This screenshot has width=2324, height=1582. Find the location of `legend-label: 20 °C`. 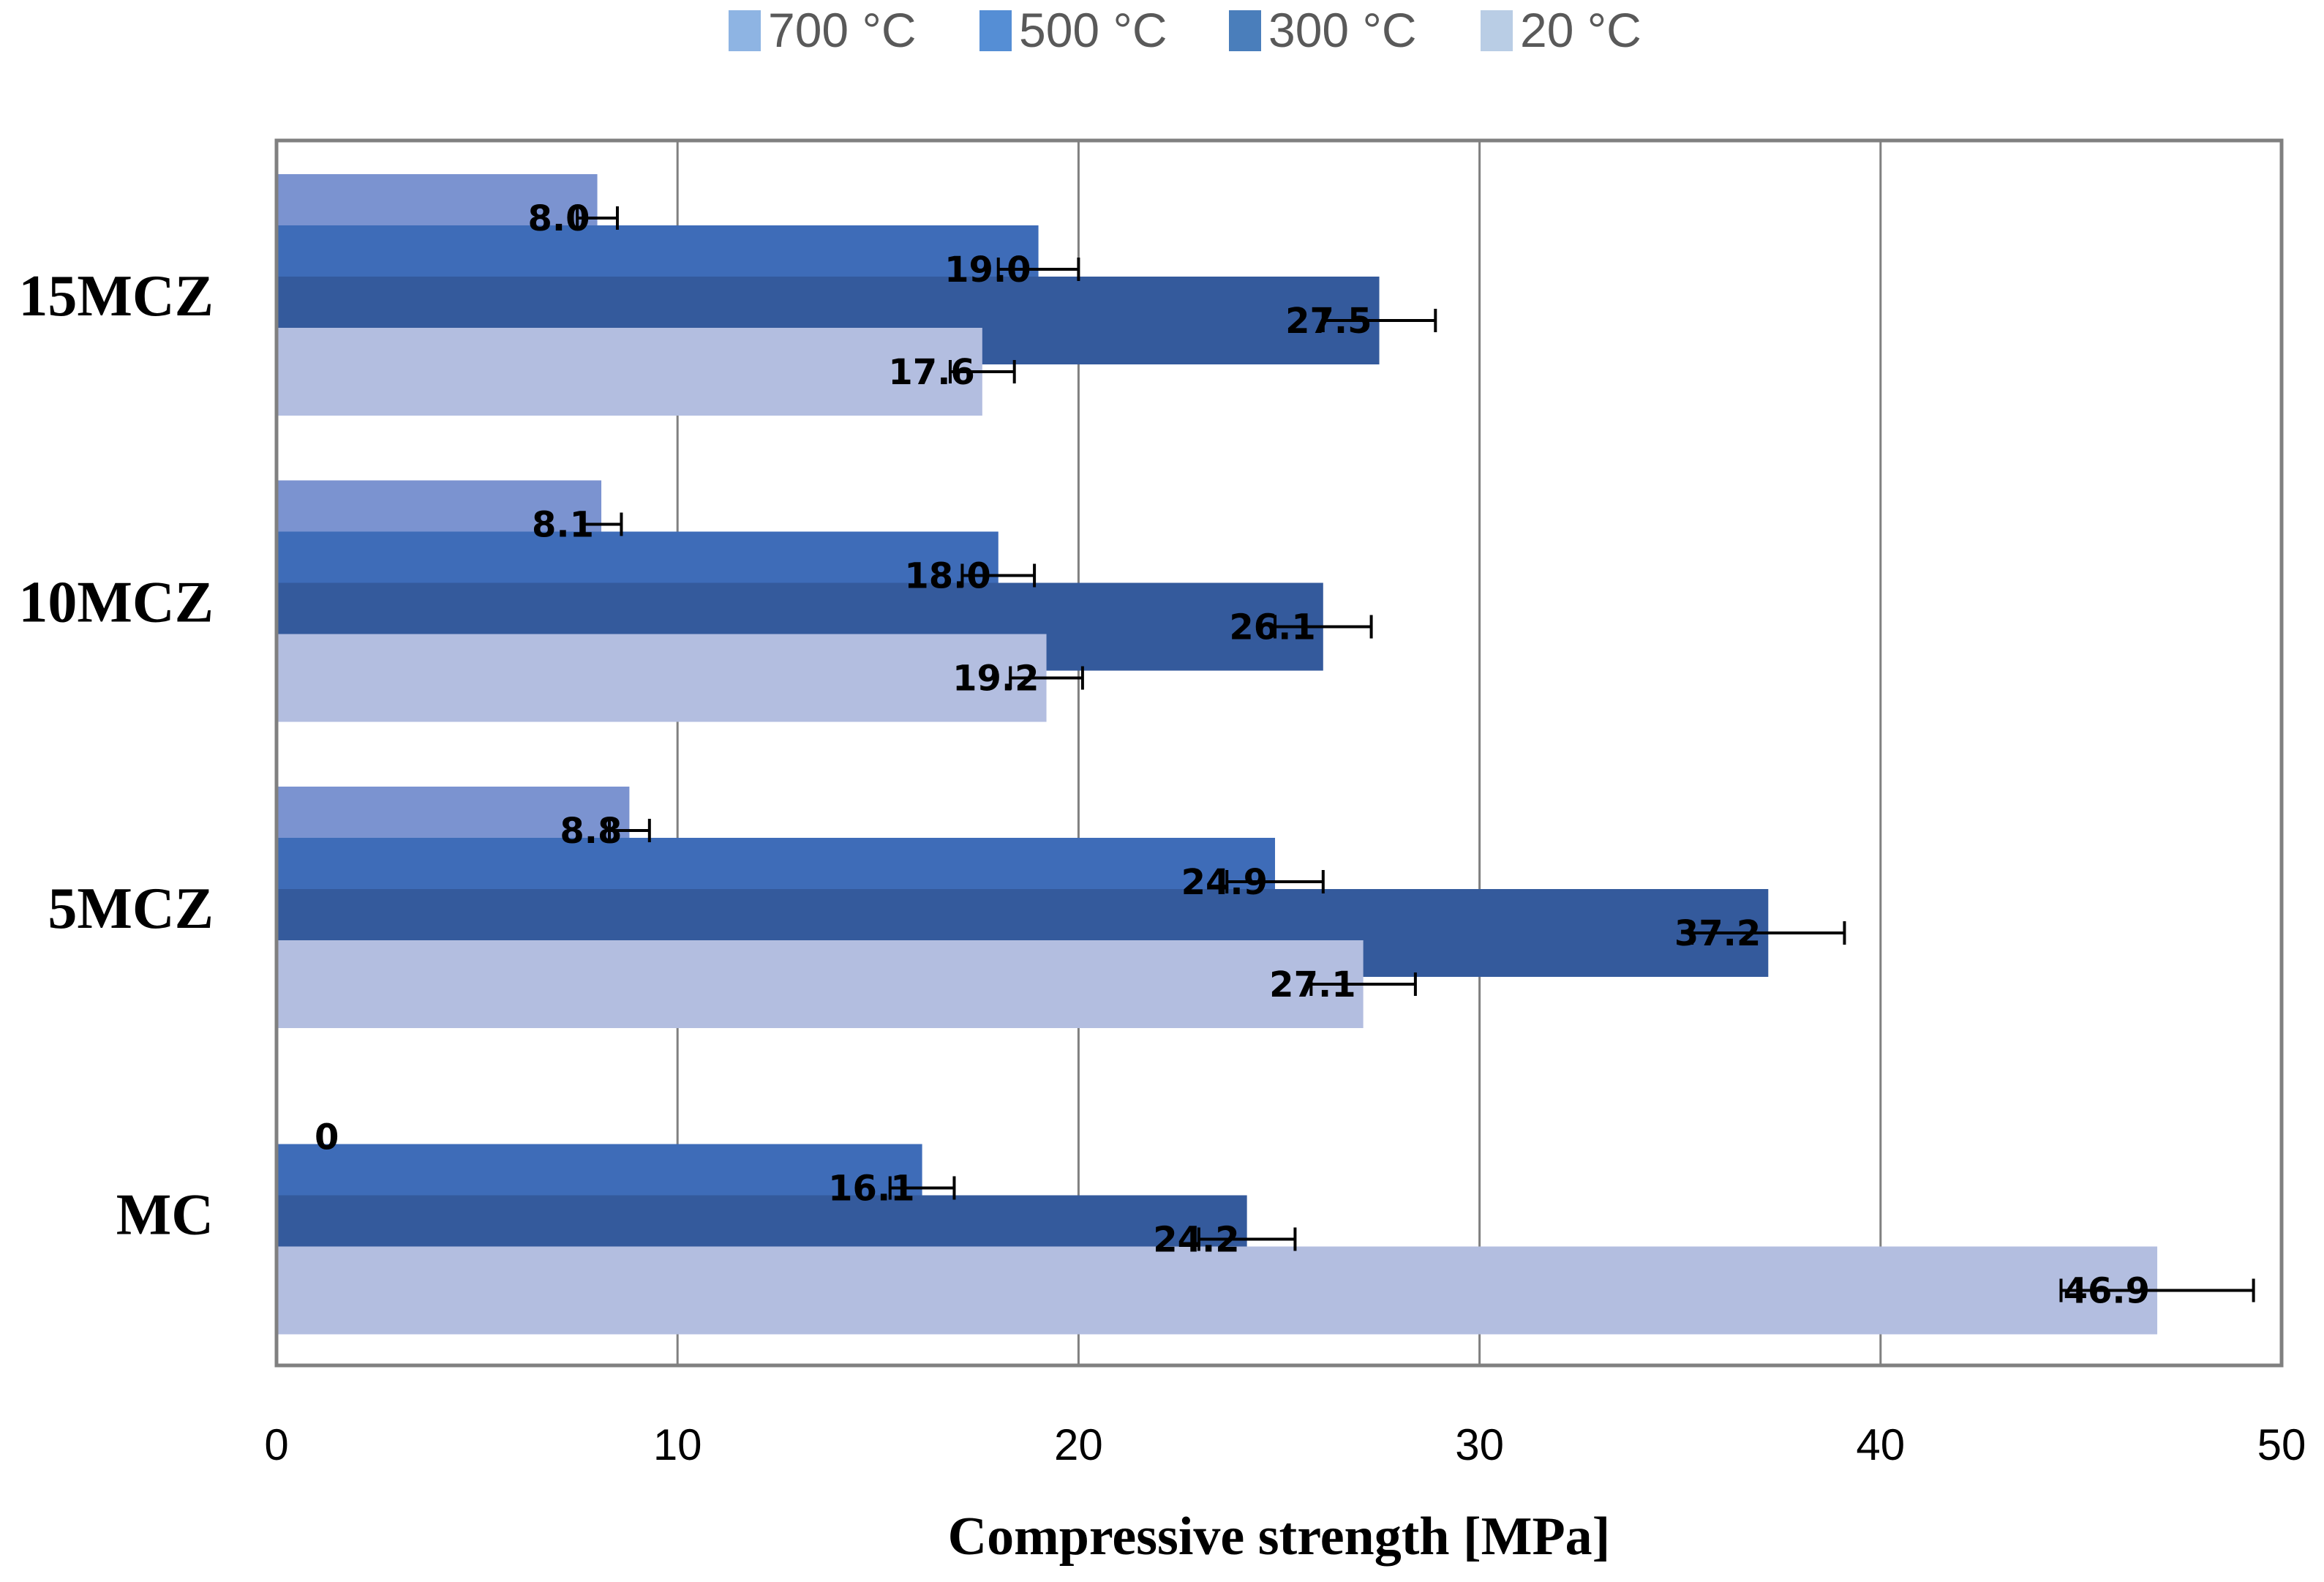

legend-label: 20 °C is located at coordinates (1581, 30).